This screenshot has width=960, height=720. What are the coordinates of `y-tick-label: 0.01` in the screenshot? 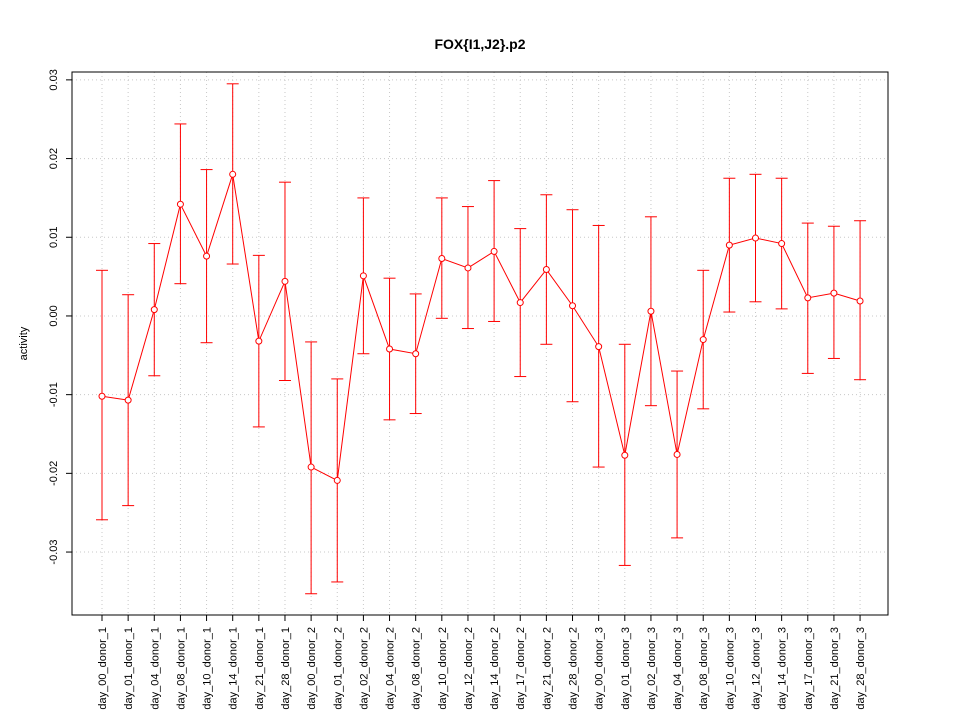 It's located at (54, 237).